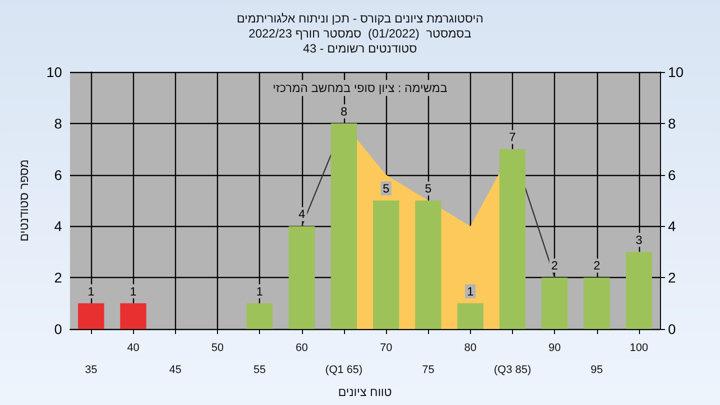  Describe the element at coordinates (344, 370) in the screenshot. I see `x-tick-label: (Q1 65)` at that location.